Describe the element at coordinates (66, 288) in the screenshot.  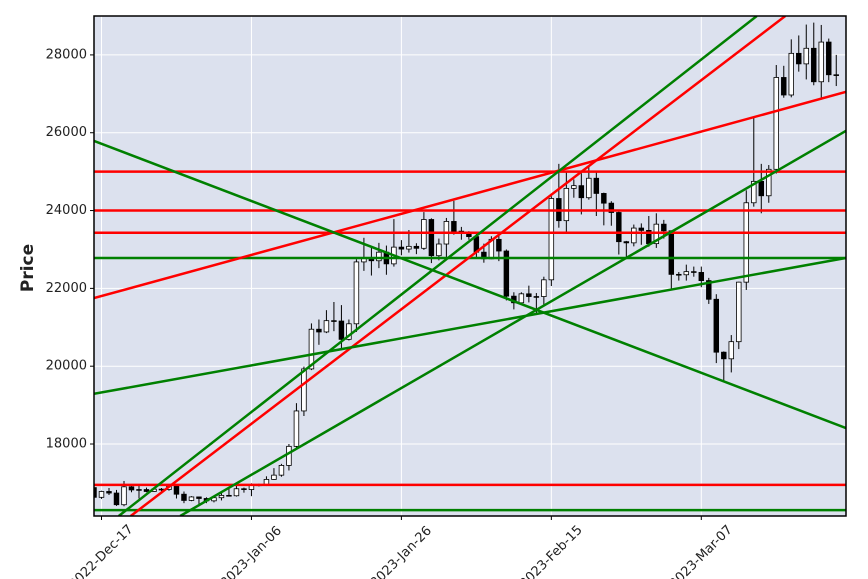
I see `y-tick-label: 22000` at that location.